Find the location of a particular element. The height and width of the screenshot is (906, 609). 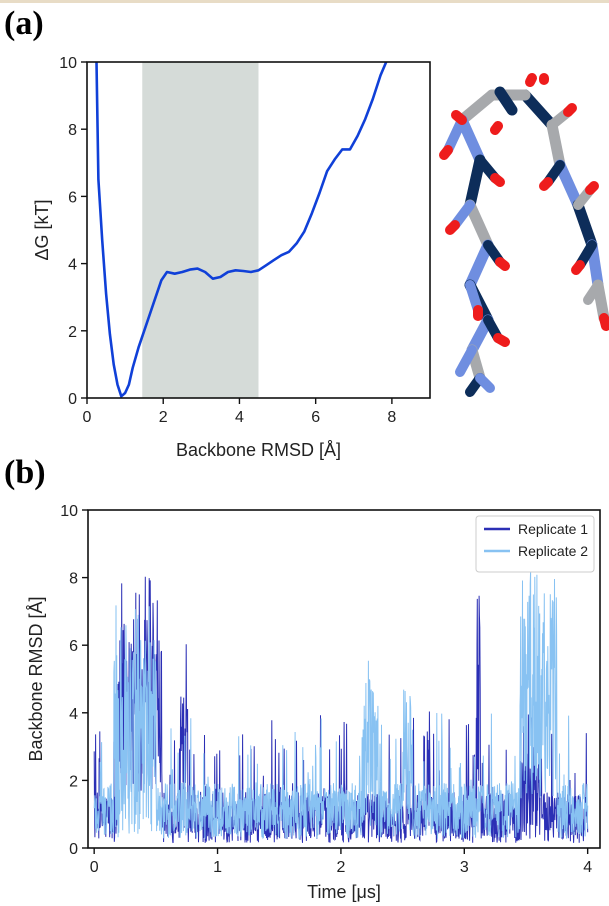

panel-label-a: (a) is located at coordinates (24, 23).